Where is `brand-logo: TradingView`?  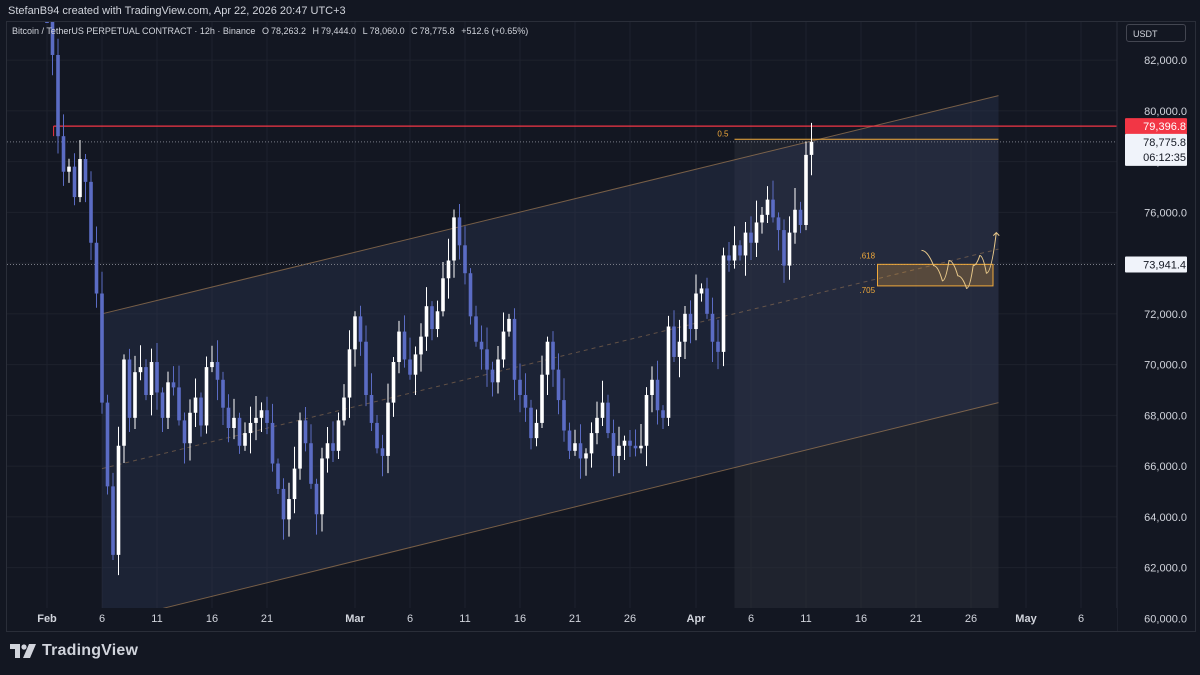 brand-logo: TradingView is located at coordinates (74, 651).